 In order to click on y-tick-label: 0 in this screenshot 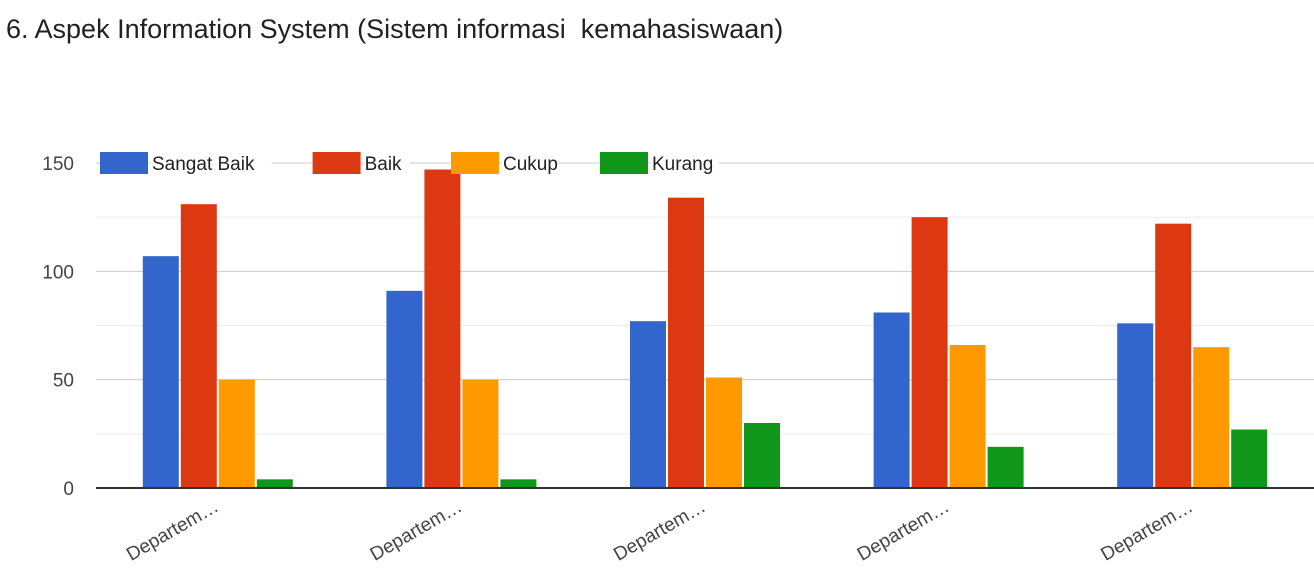, I will do `click(68, 489)`.